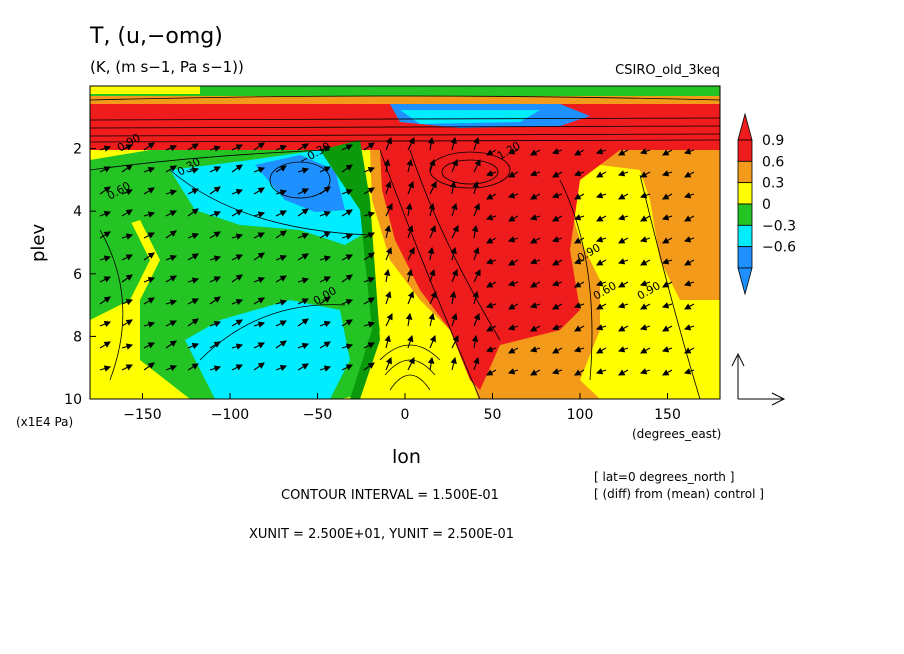  Describe the element at coordinates (73, 400) in the screenshot. I see `y-tick-label: 10` at that location.